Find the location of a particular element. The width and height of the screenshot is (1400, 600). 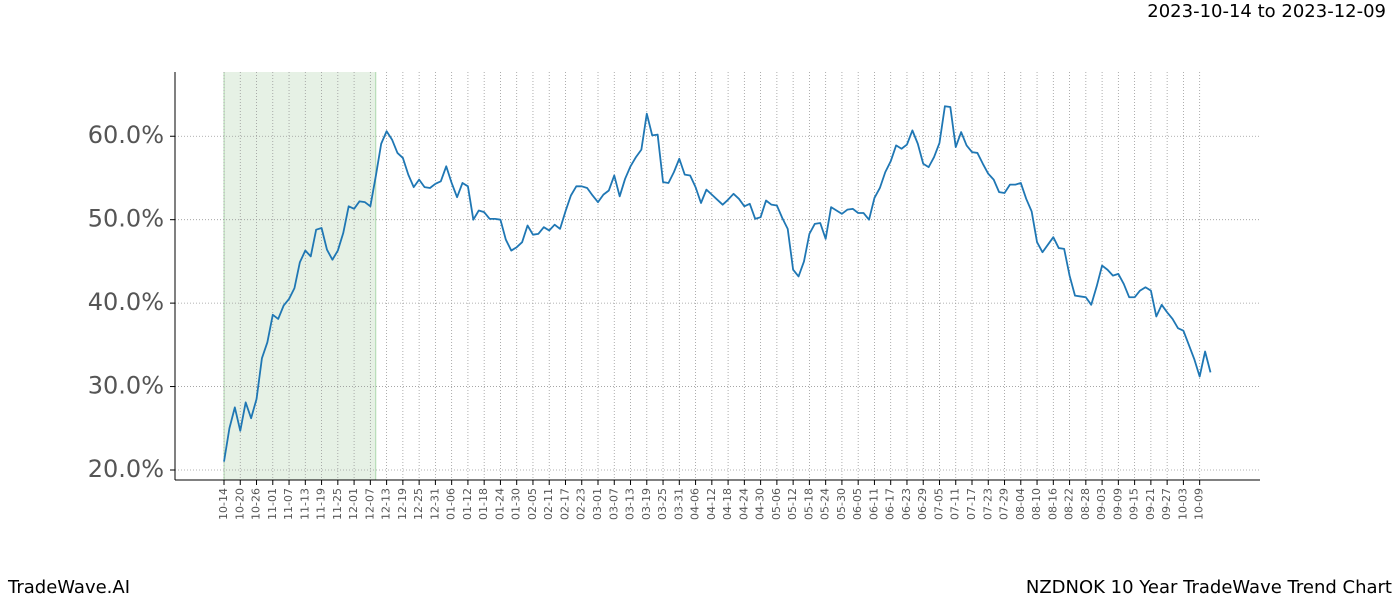

x-tick-label: 06-11 is located at coordinates (873, 504).